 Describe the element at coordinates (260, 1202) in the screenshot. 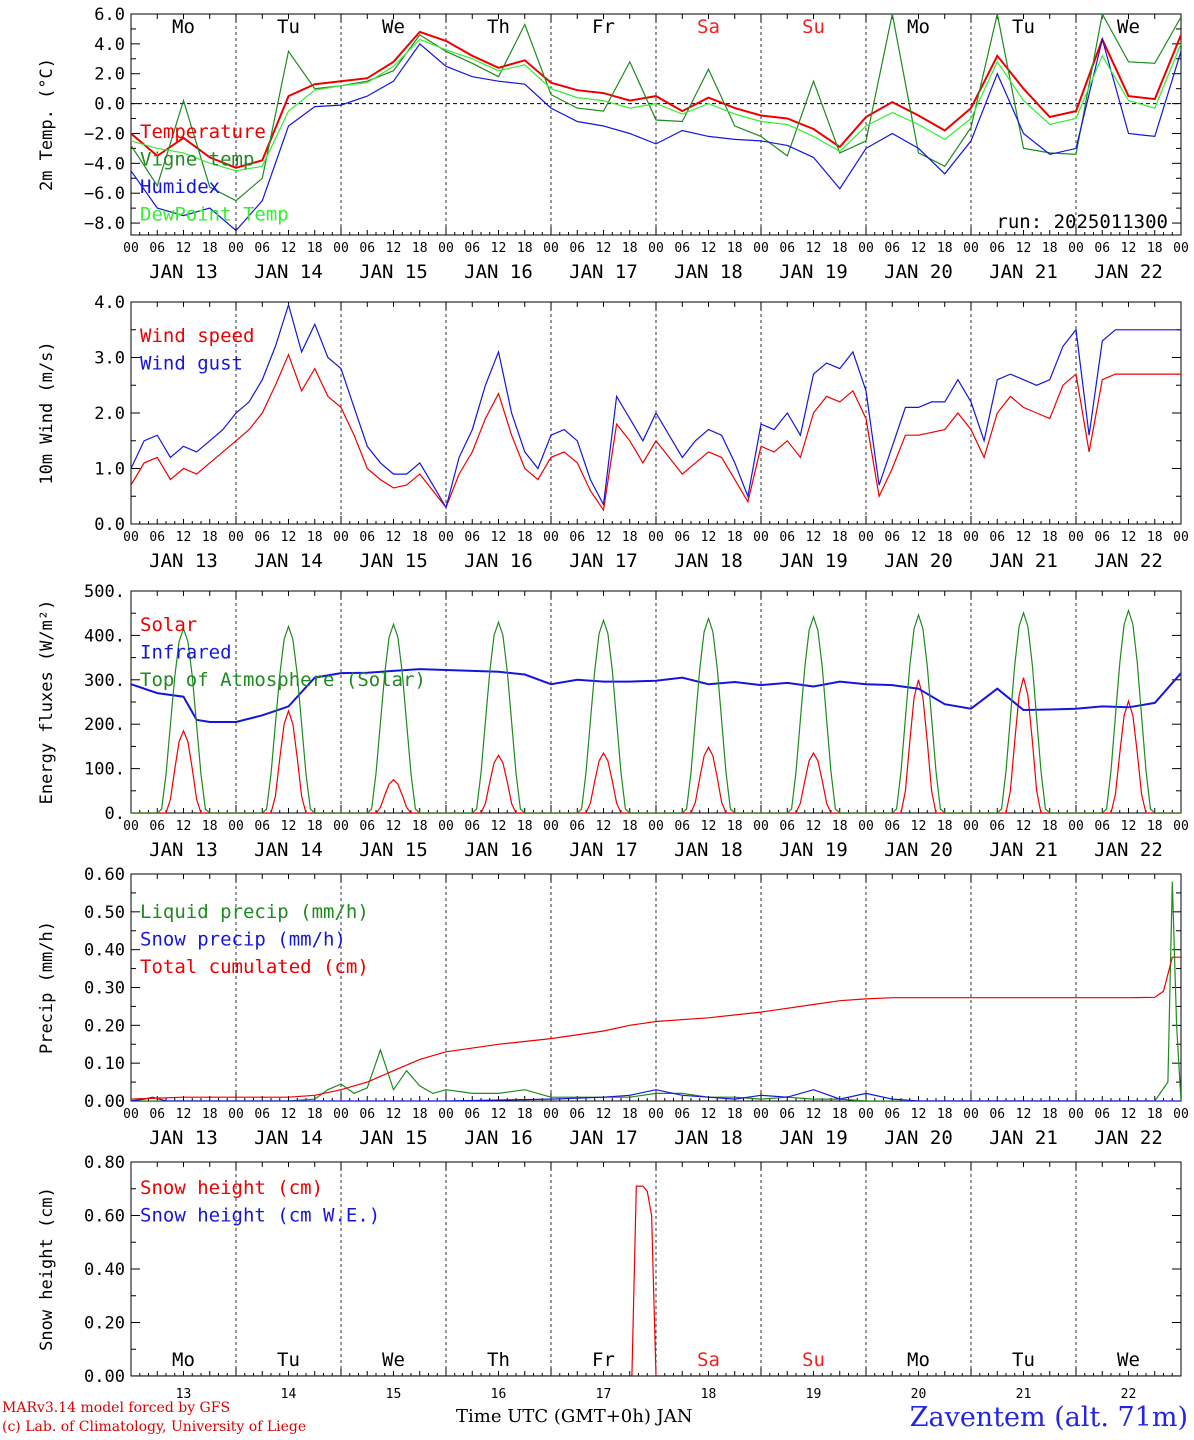

I see `legend: Snow height (cm) Snow height (cm W.E.)` at that location.